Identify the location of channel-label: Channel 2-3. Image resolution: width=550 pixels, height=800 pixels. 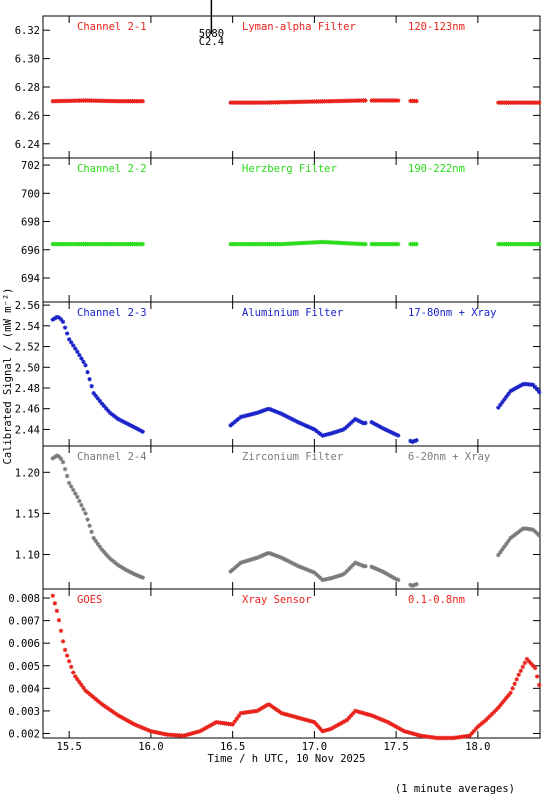
(112, 313).